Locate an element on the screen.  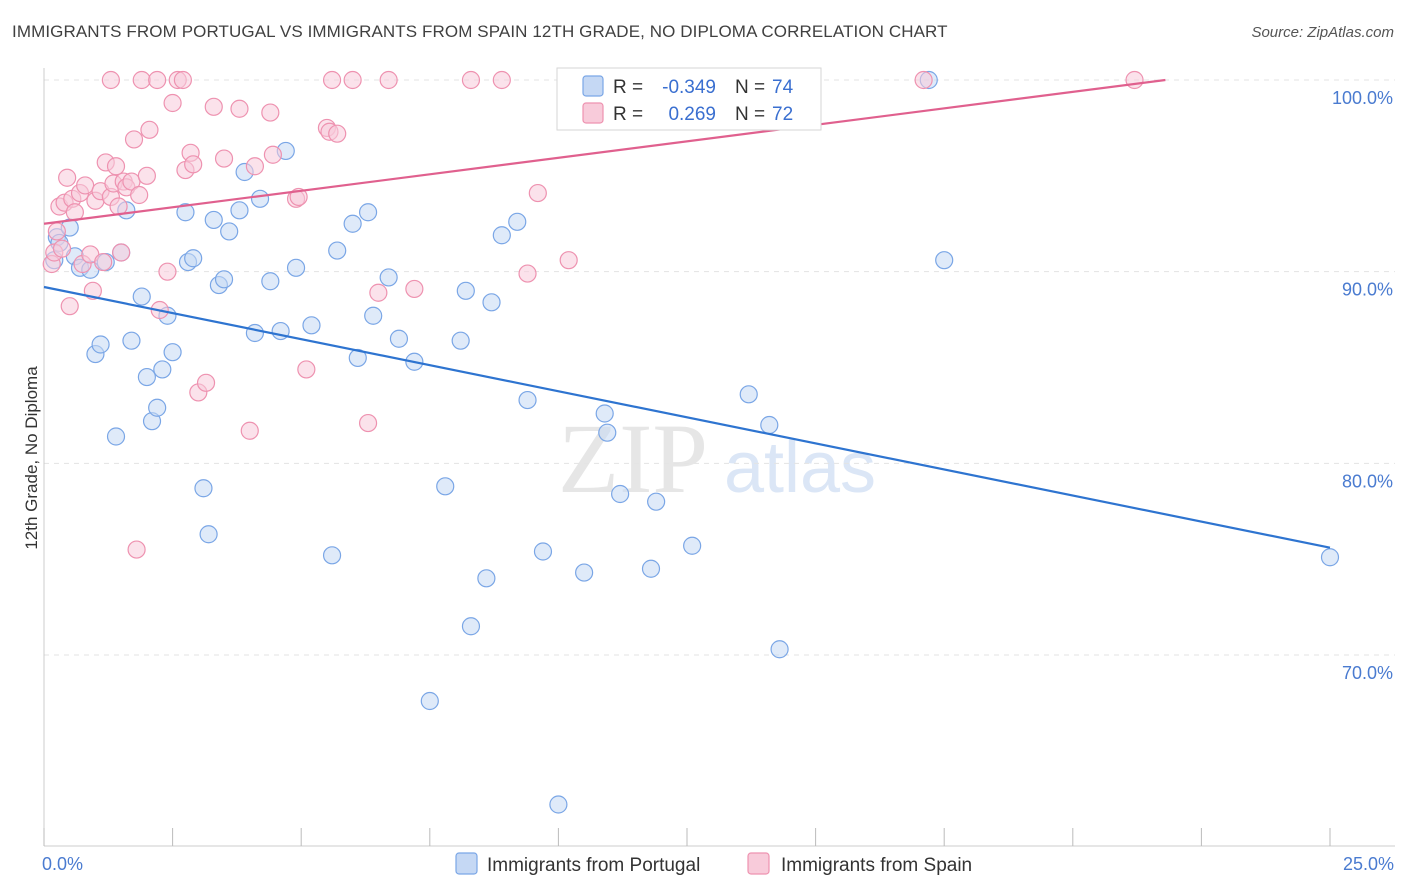
stats-swatch-spain is located at coordinates (593, 113).